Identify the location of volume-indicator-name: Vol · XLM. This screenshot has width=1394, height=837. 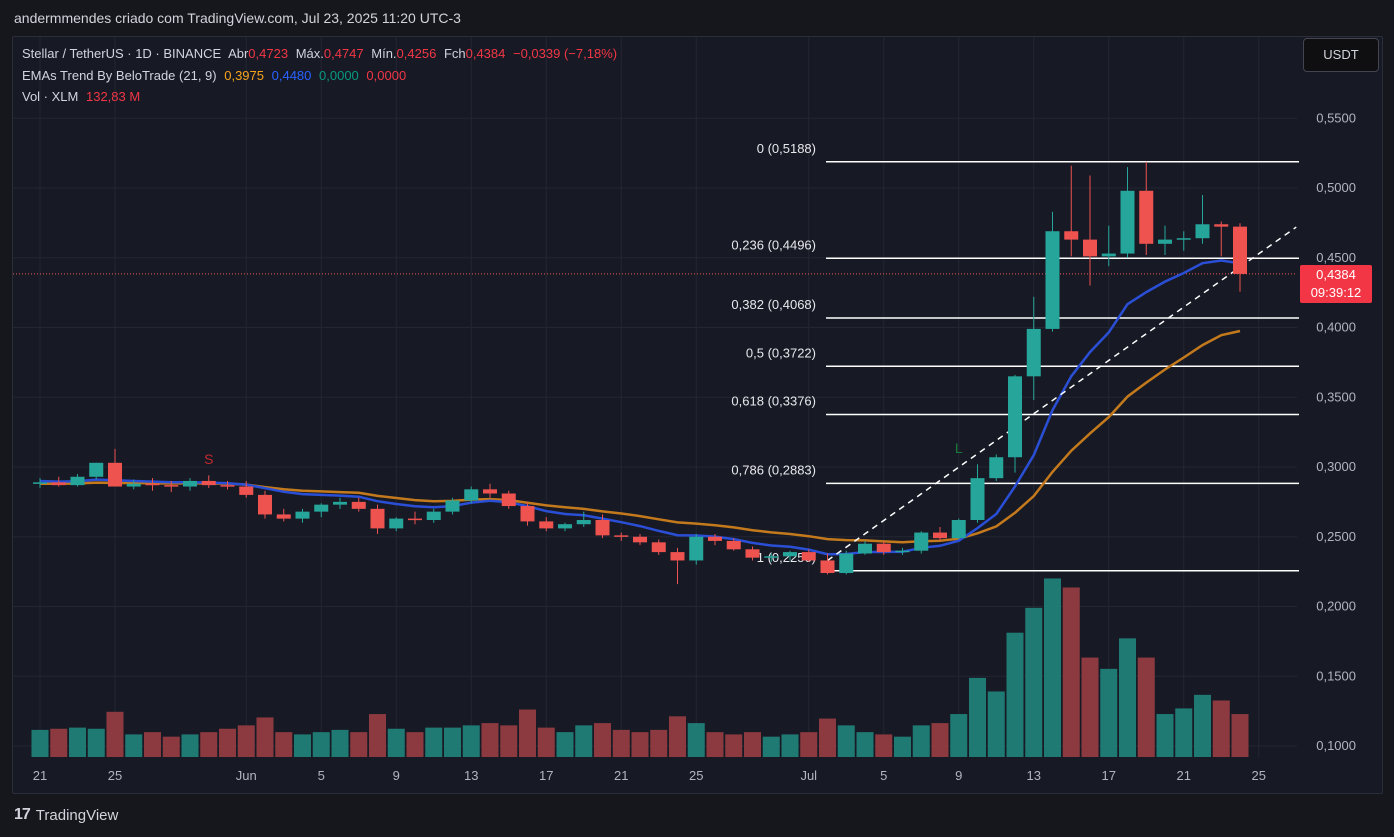
(50, 96).